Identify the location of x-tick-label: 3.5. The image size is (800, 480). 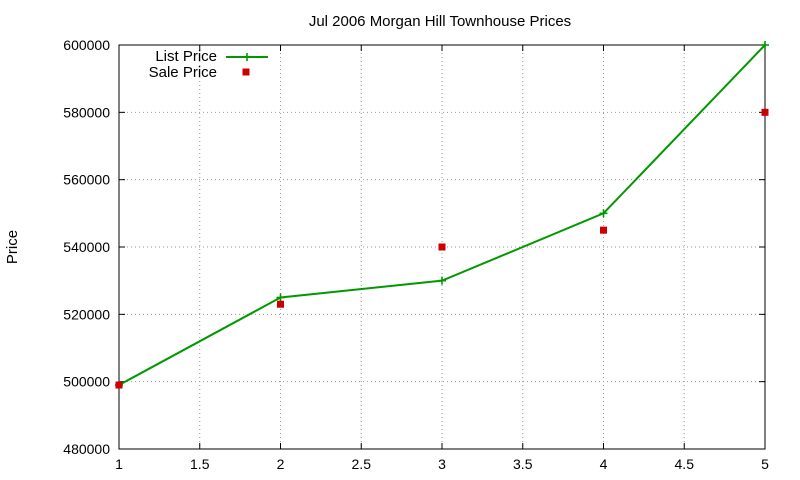
(523, 464).